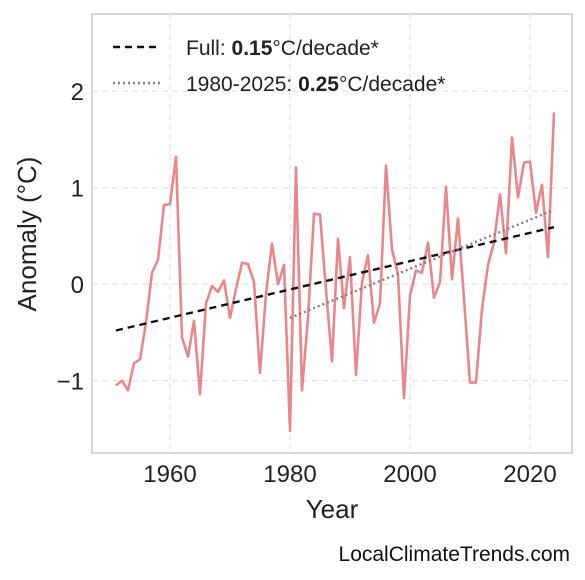  What do you see at coordinates (70, 382) in the screenshot?
I see `y-tick-label: −1` at bounding box center [70, 382].